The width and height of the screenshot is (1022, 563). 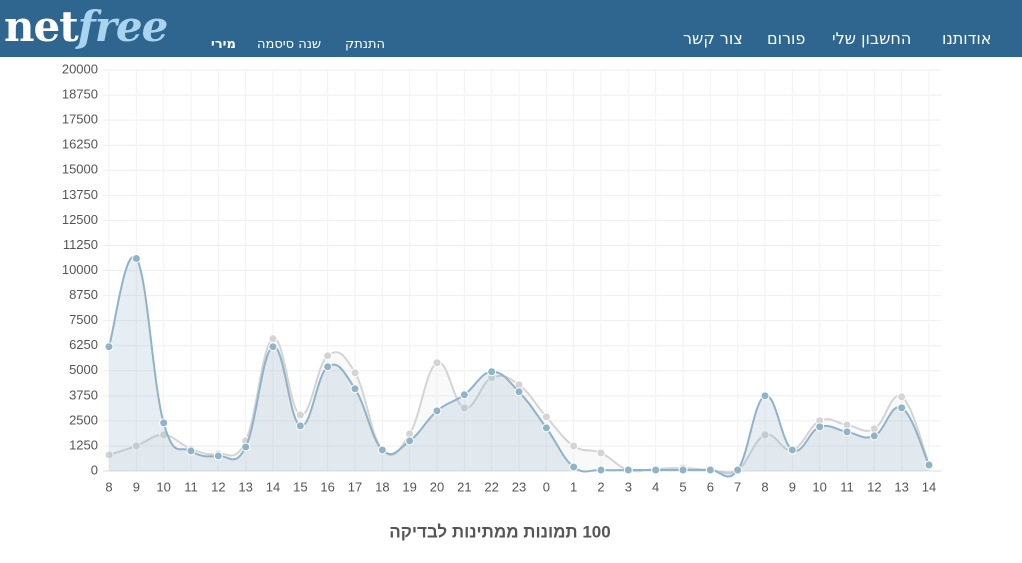 I want to click on nav-link: אודותנו, so click(x=967, y=38).